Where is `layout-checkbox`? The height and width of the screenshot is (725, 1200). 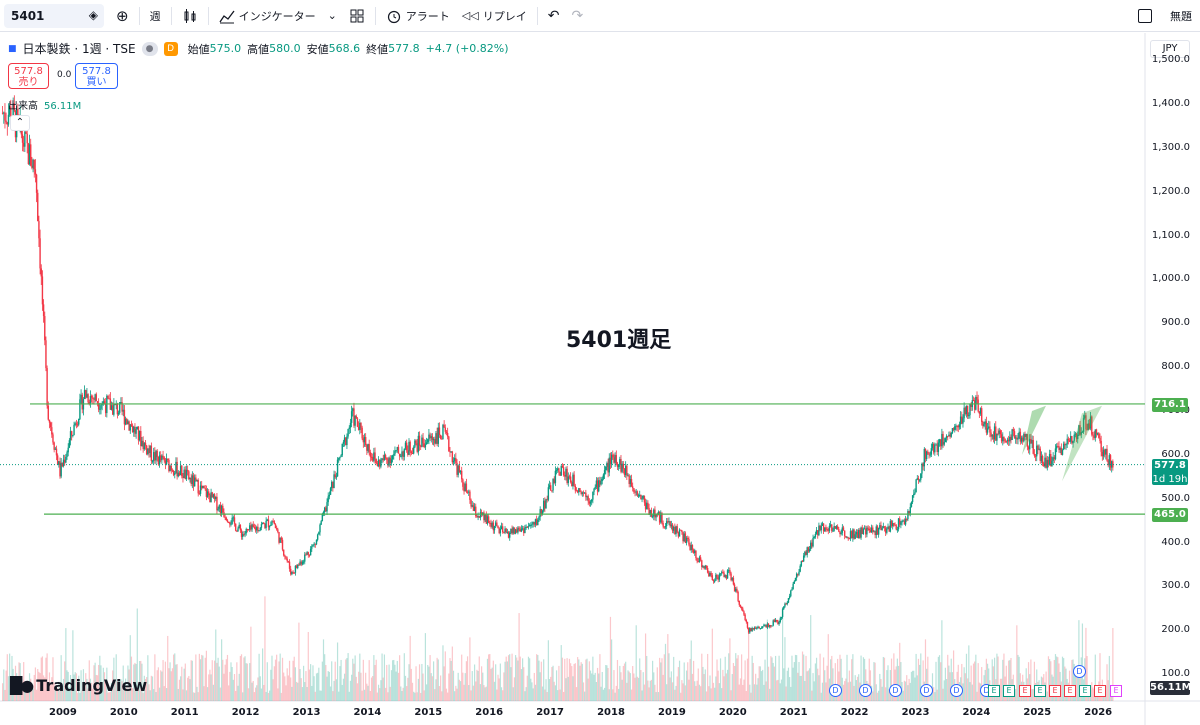 layout-checkbox is located at coordinates (1145, 16).